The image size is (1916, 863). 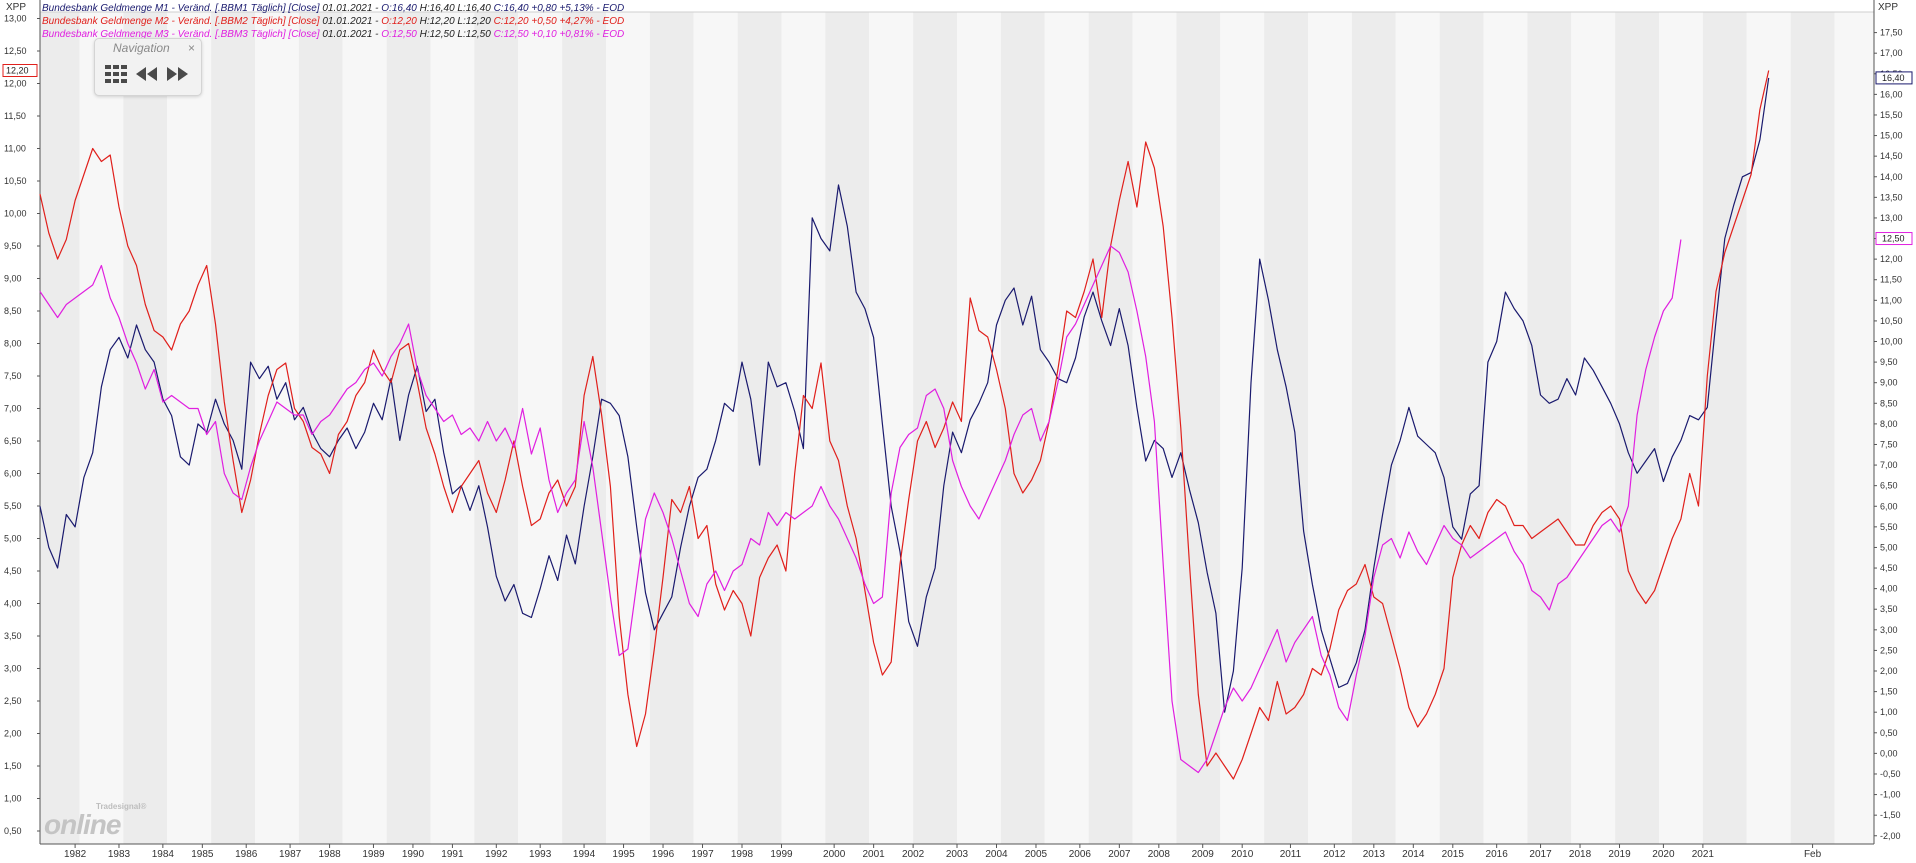 What do you see at coordinates (1242, 854) in the screenshot?
I see `x-tick-label: 2010` at bounding box center [1242, 854].